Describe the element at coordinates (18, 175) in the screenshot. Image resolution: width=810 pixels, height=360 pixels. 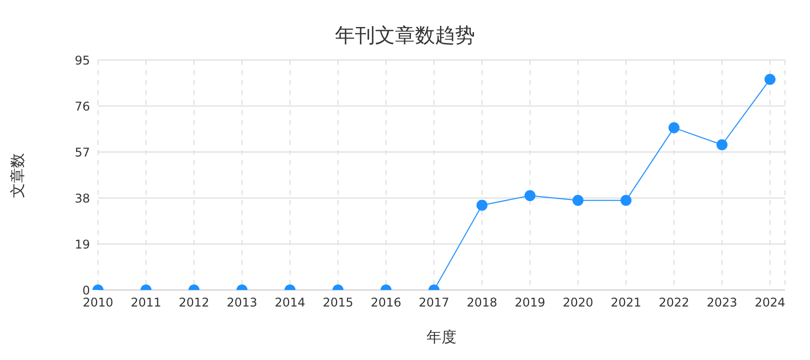
I see `y-axis-title: 文章数` at that location.